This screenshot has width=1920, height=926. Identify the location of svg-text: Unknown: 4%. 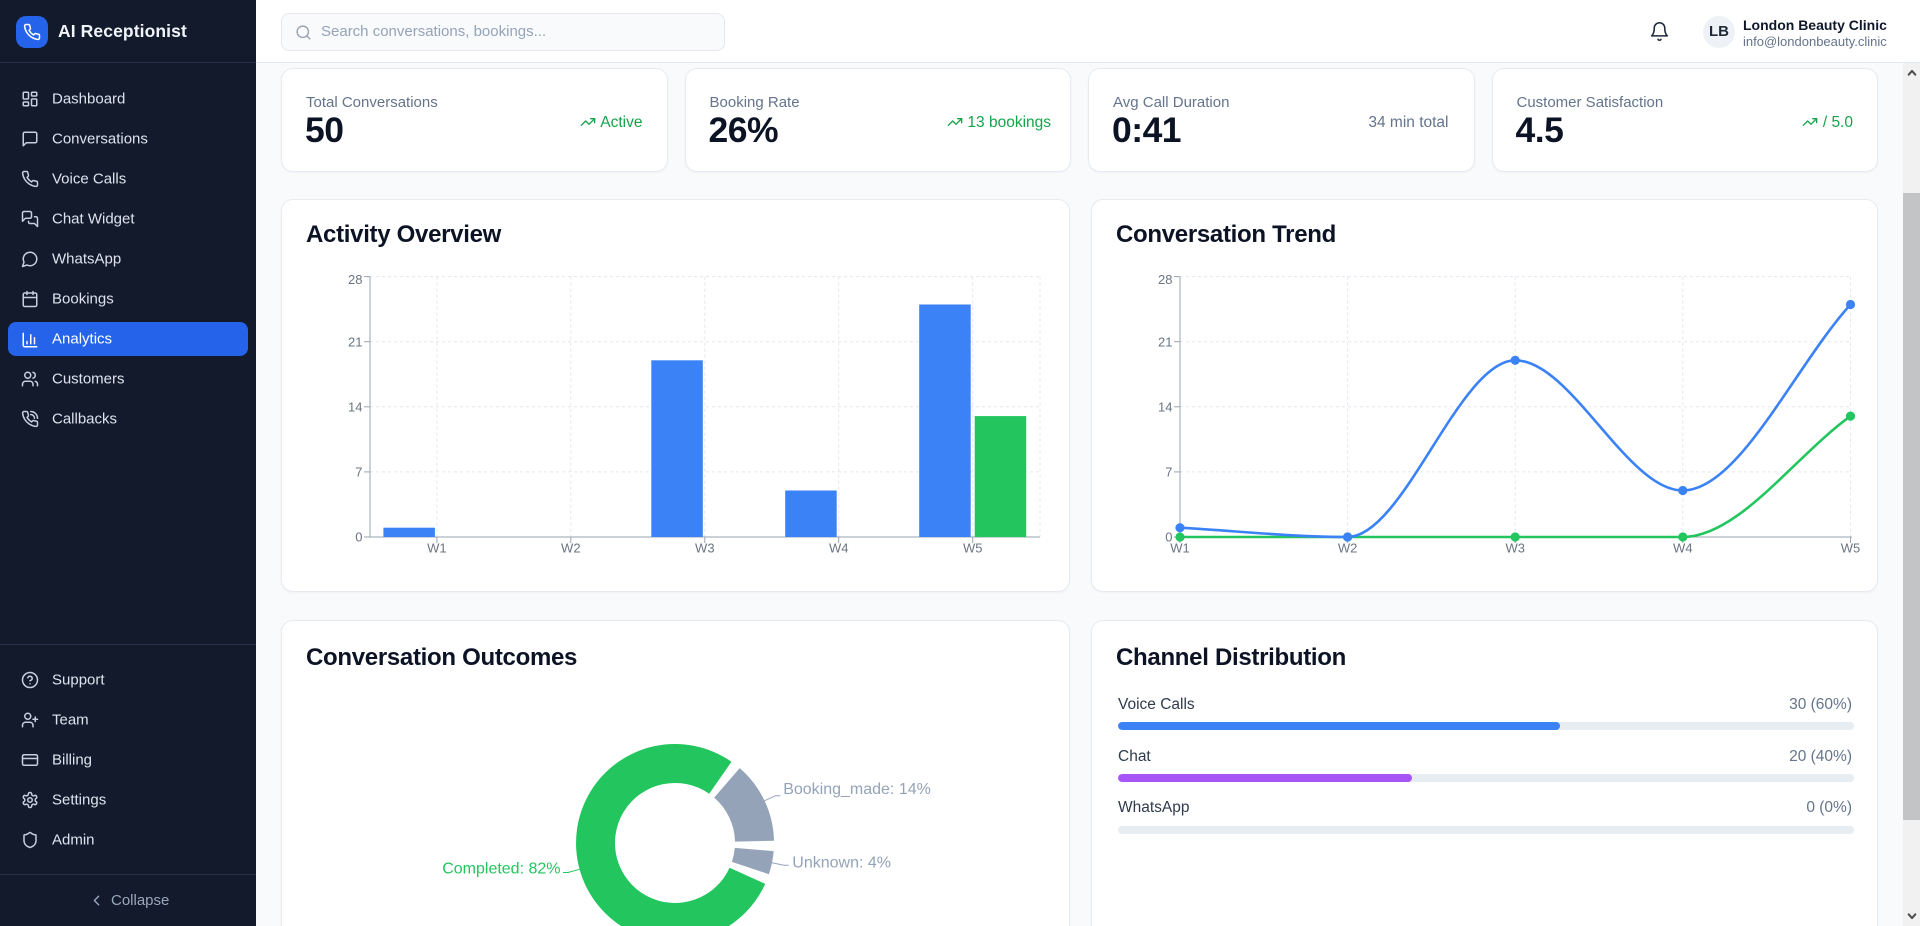
(841, 862).